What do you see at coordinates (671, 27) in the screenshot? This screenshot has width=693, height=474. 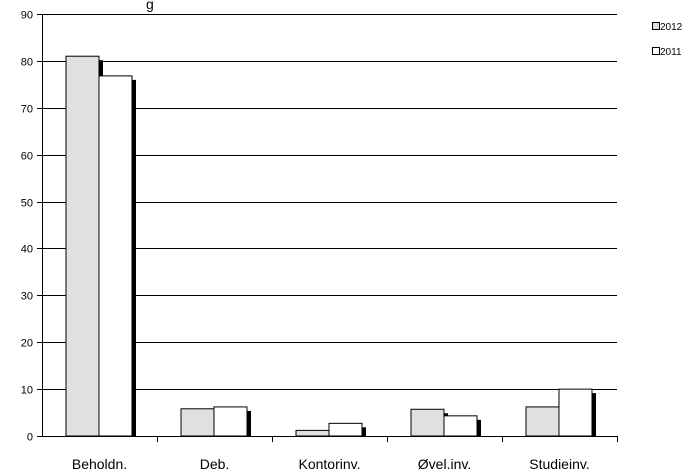 I see `legend-label-2012: 2012` at bounding box center [671, 27].